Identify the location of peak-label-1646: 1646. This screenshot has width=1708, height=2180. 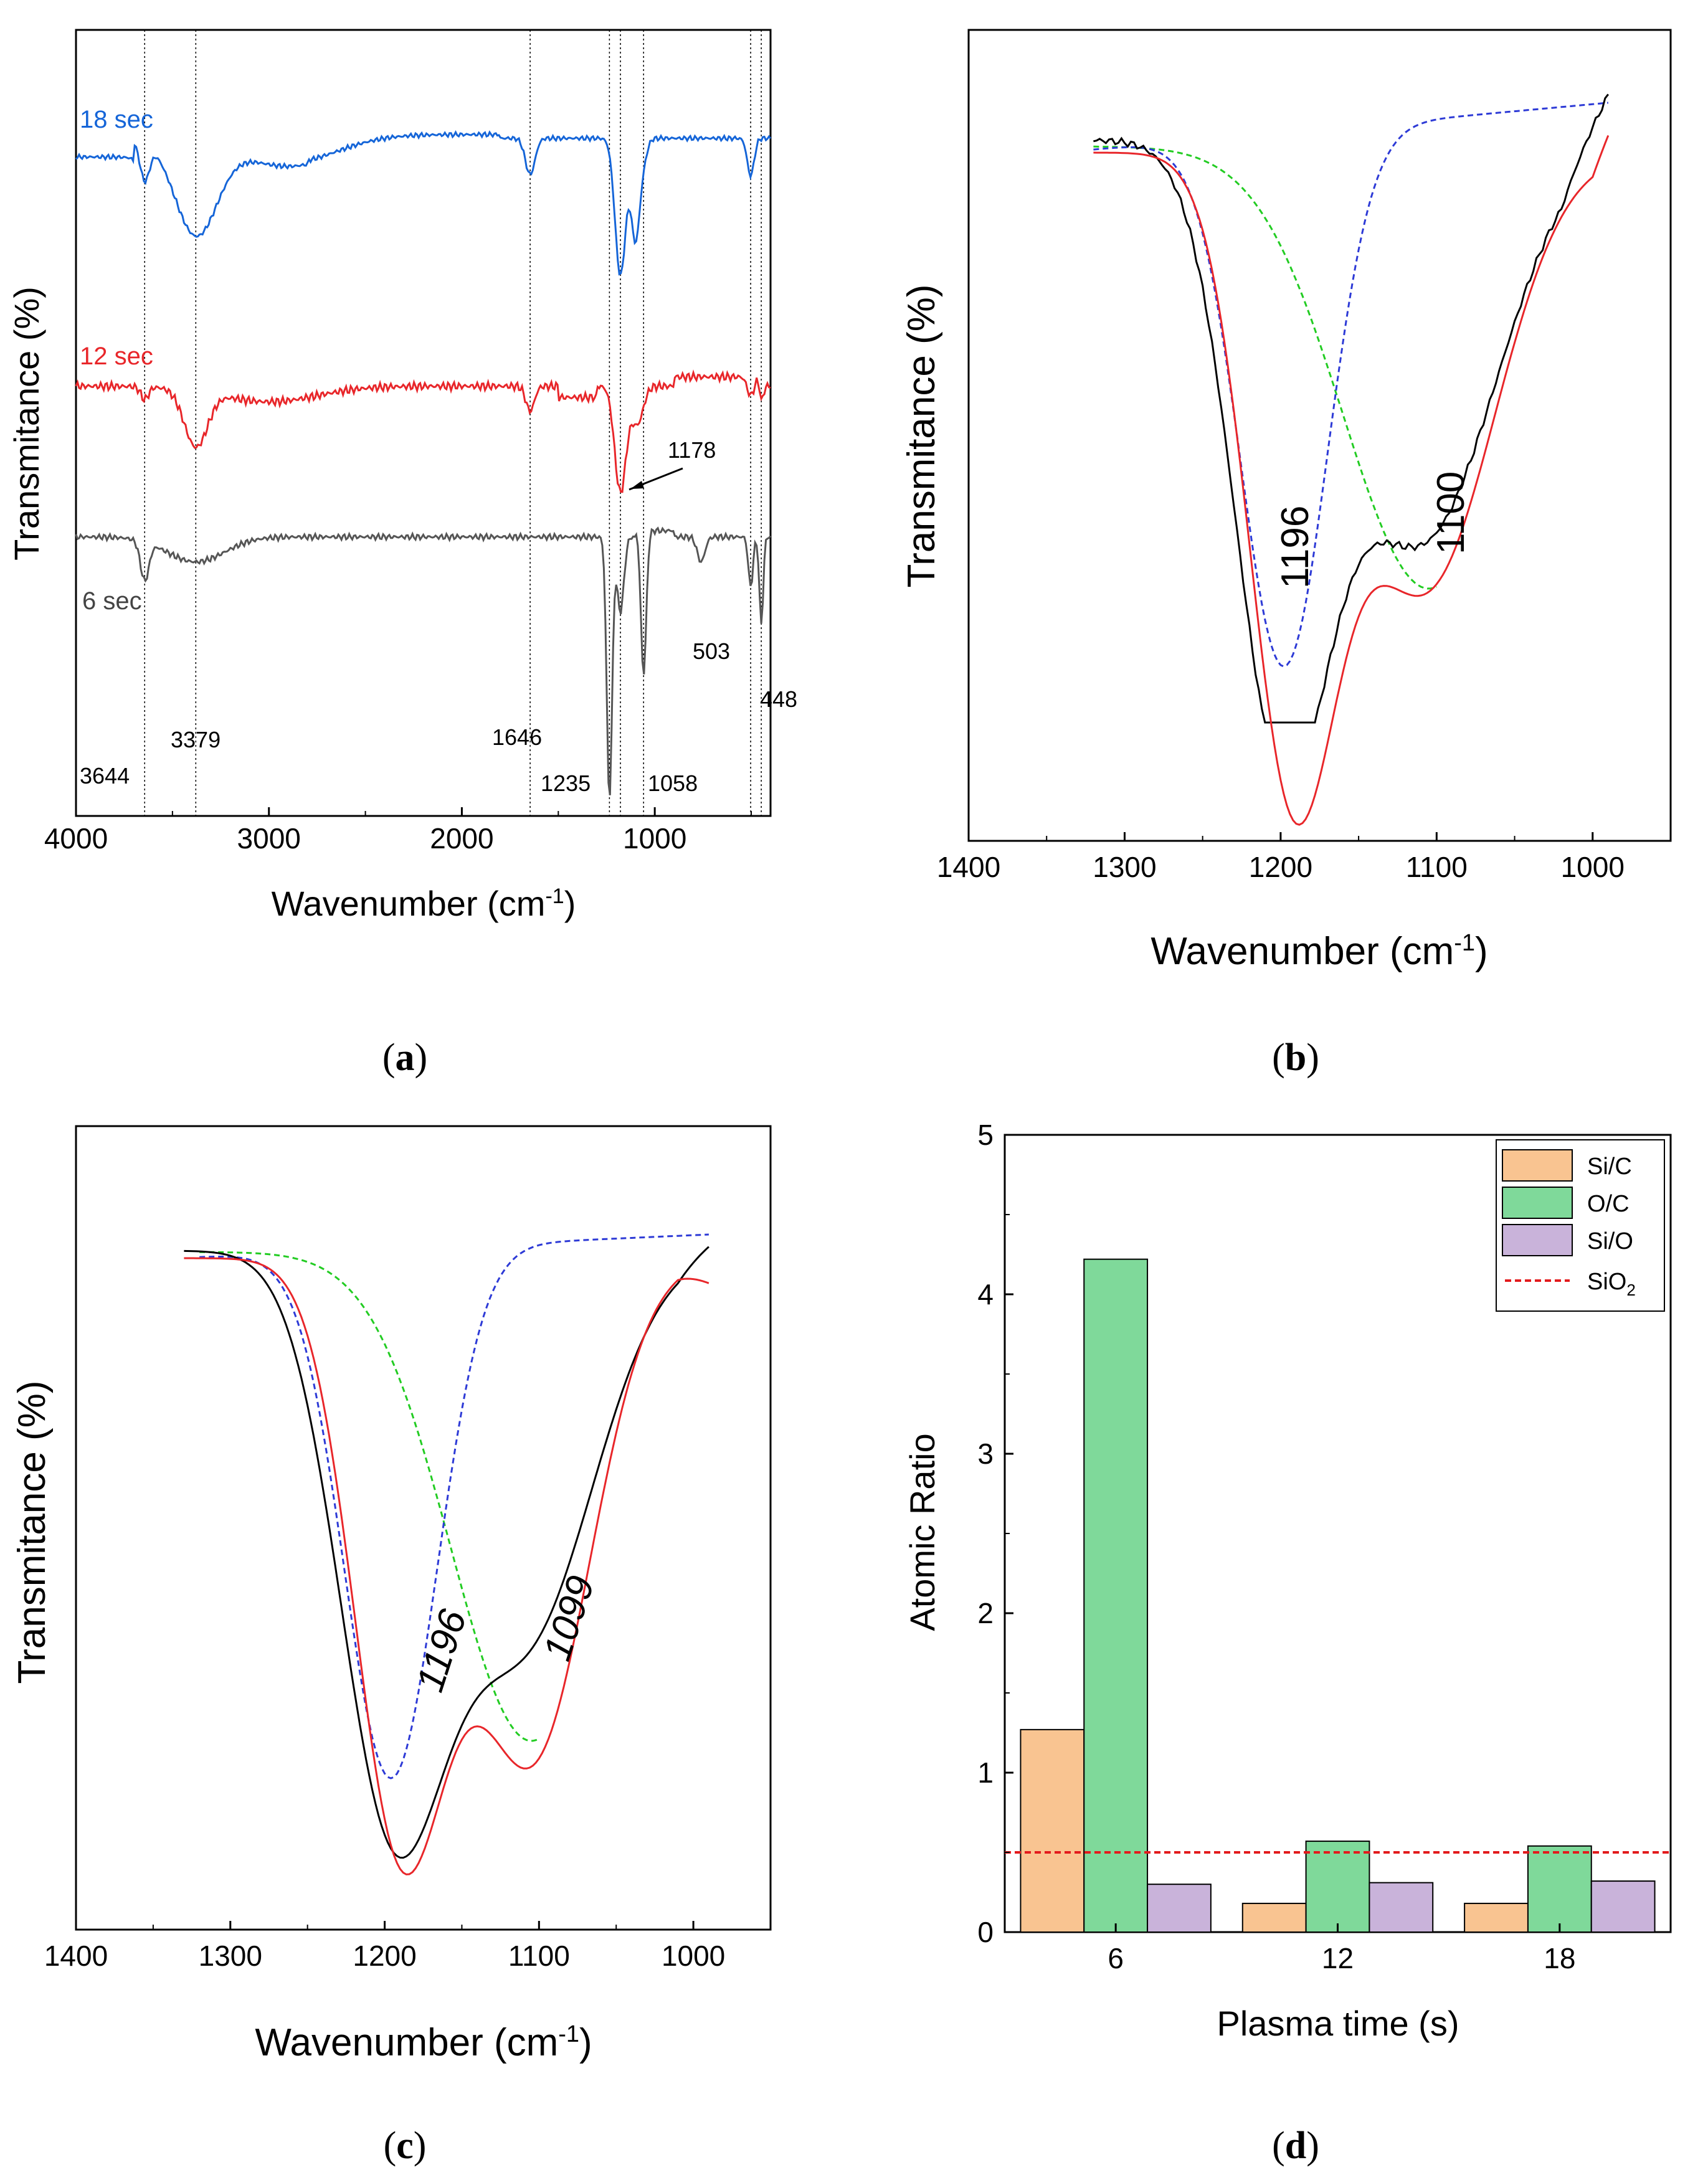
(517, 737).